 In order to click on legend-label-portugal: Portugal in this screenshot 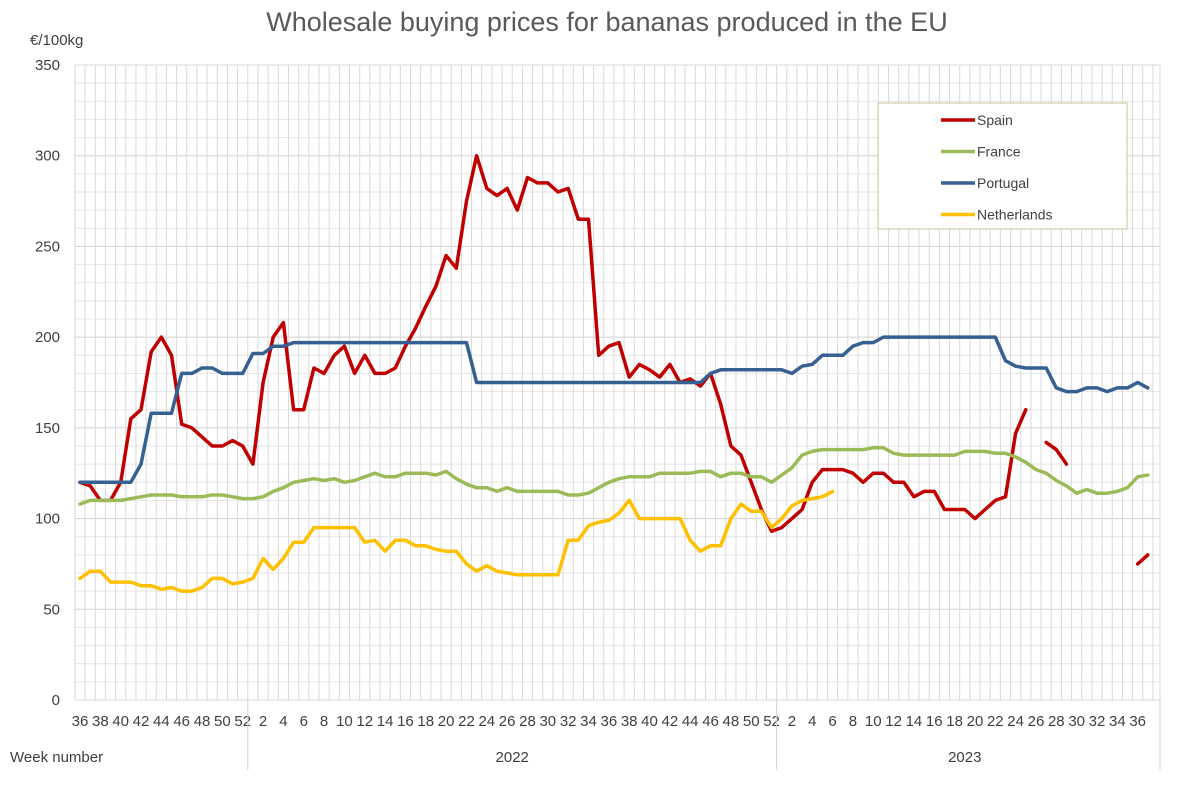, I will do `click(1003, 183)`.